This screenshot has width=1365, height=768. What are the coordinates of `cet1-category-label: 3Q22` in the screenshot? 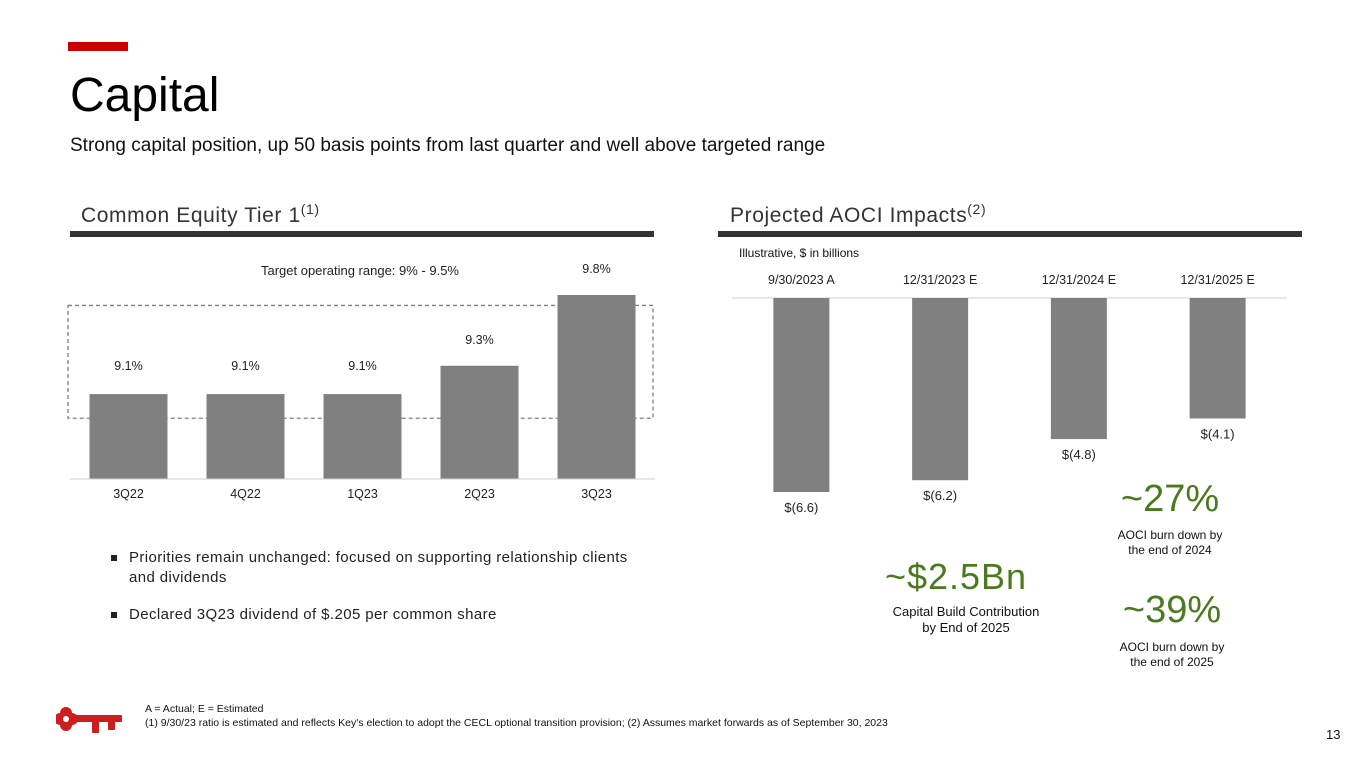 It's located at (128, 494).